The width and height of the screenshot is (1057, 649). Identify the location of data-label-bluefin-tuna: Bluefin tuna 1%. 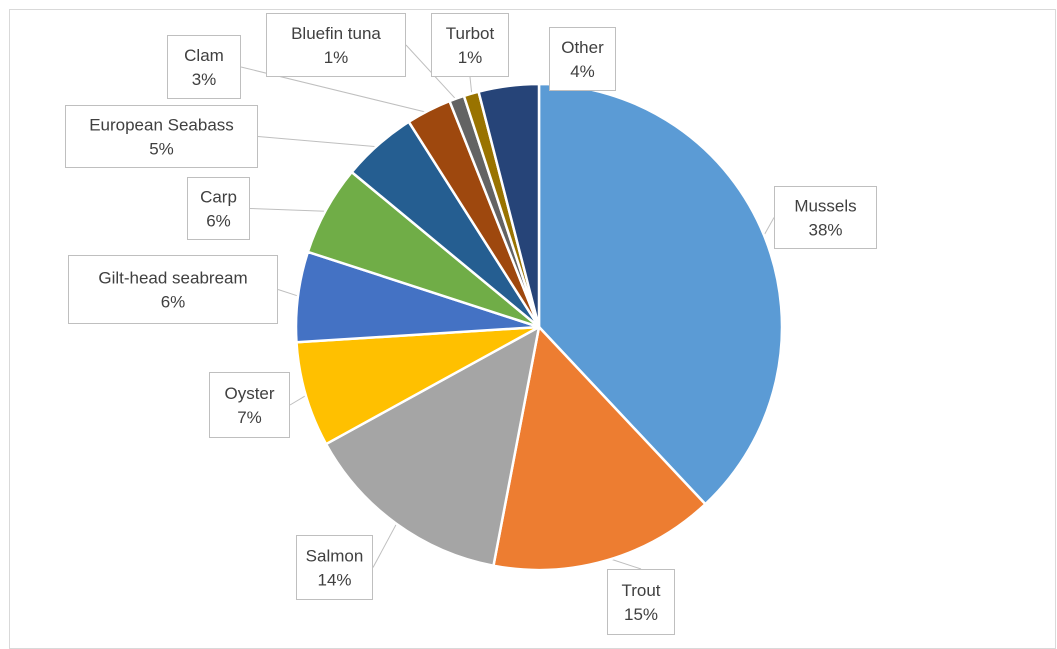
(336, 45).